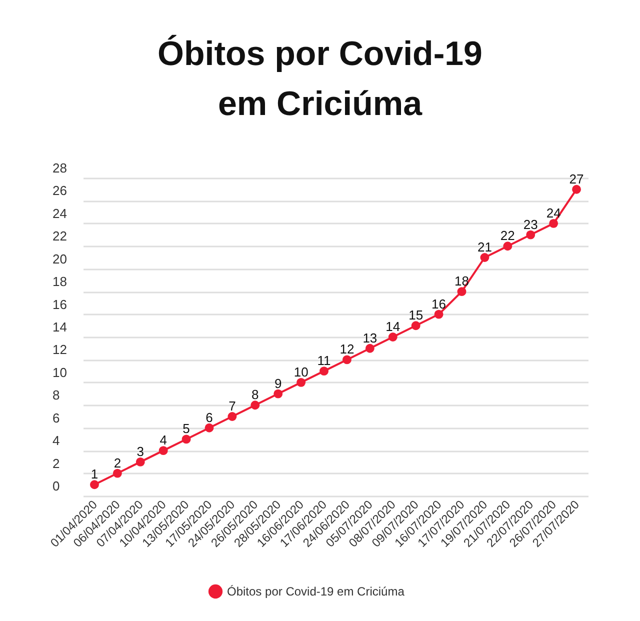 This screenshot has height=621, width=640. Describe the element at coordinates (59, 327) in the screenshot. I see `y-tick-label: 14` at that location.